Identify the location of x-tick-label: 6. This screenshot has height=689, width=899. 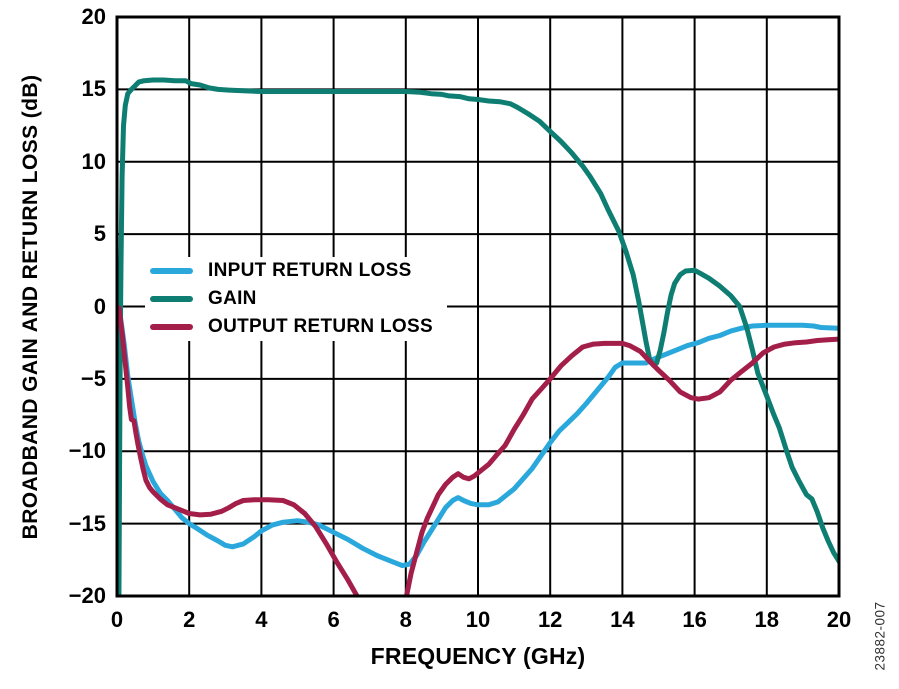
(333, 619).